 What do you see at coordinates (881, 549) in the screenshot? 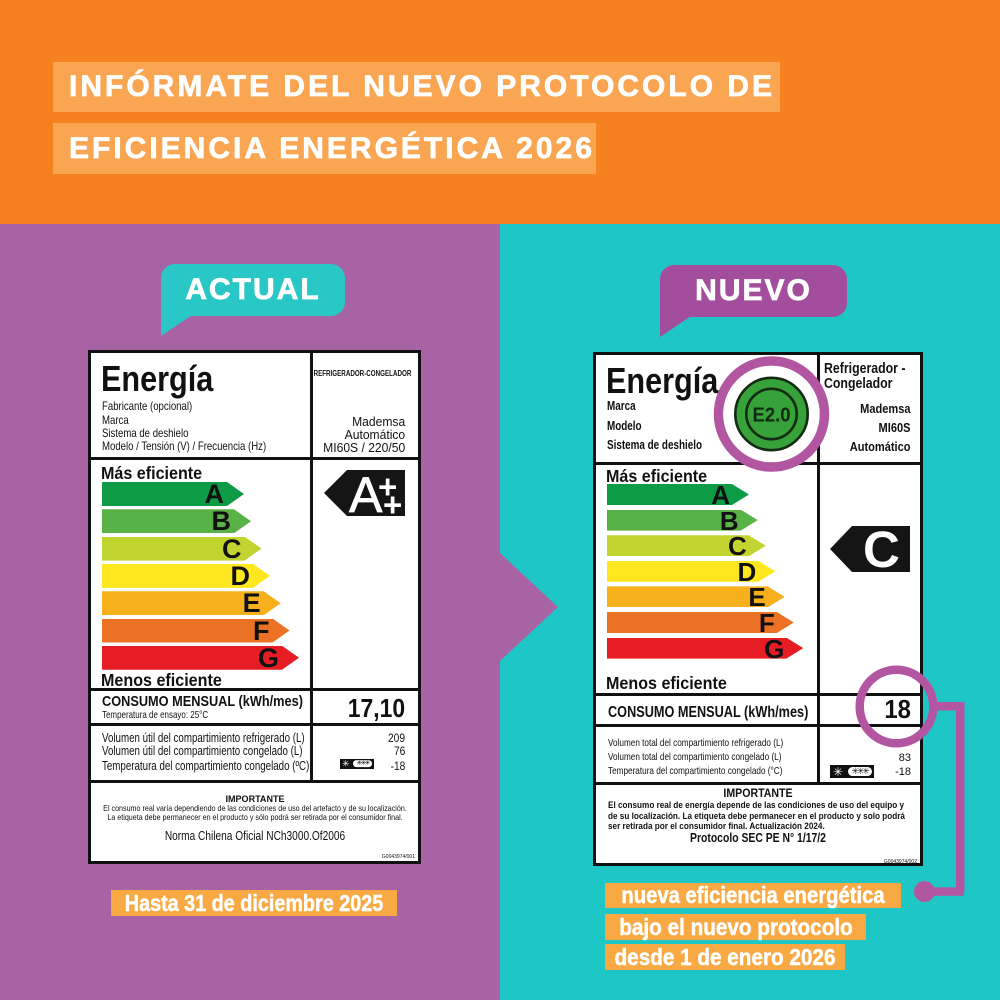
I see `svg-text: C` at bounding box center [881, 549].